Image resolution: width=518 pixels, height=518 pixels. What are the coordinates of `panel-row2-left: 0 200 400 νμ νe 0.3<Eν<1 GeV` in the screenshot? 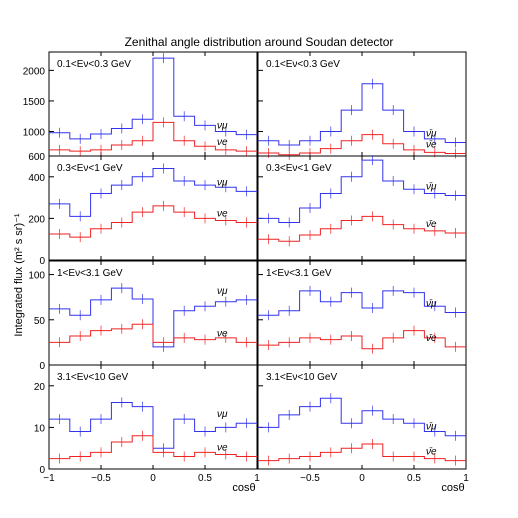 It's located at (143, 211).